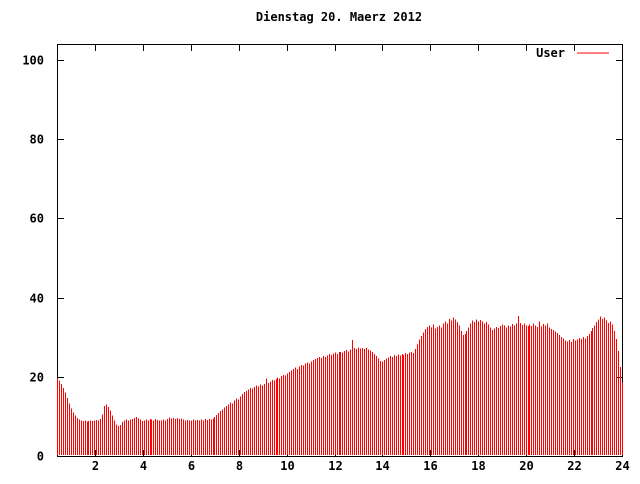 Image resolution: width=640 pixels, height=484 pixels. Describe the element at coordinates (335, 466) in the screenshot. I see `x-axis-tick-label: 12` at that location.